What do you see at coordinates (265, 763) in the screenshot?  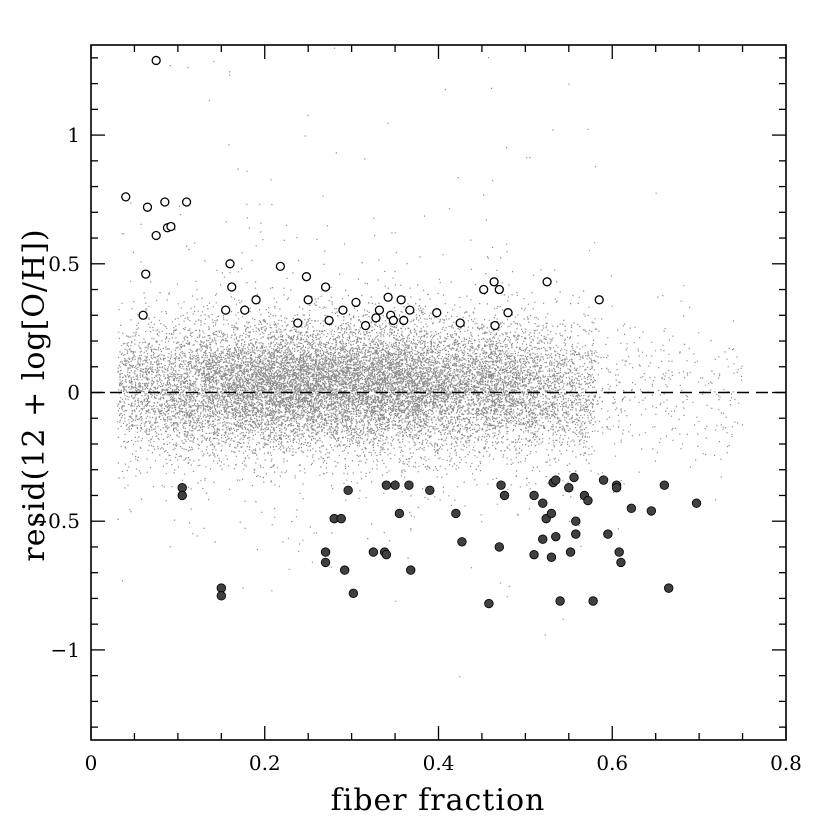 I see `x-tick-label: 0.2` at bounding box center [265, 763].